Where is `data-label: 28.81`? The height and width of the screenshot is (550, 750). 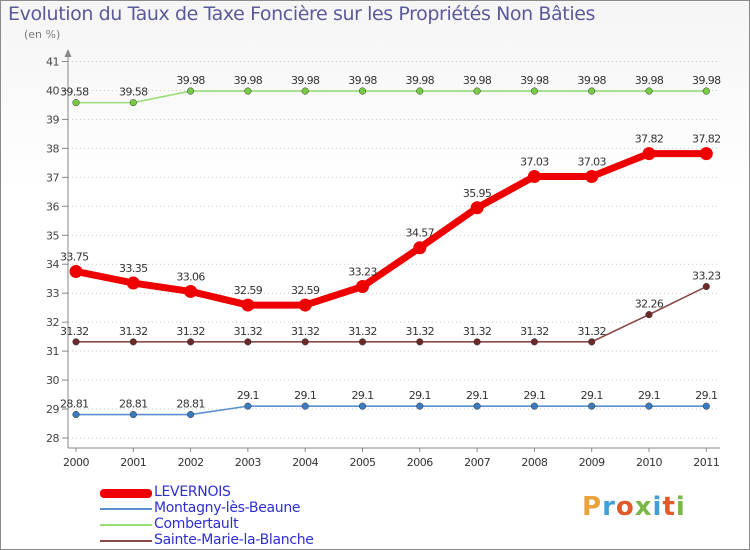 data-label: 28.81 is located at coordinates (190, 404).